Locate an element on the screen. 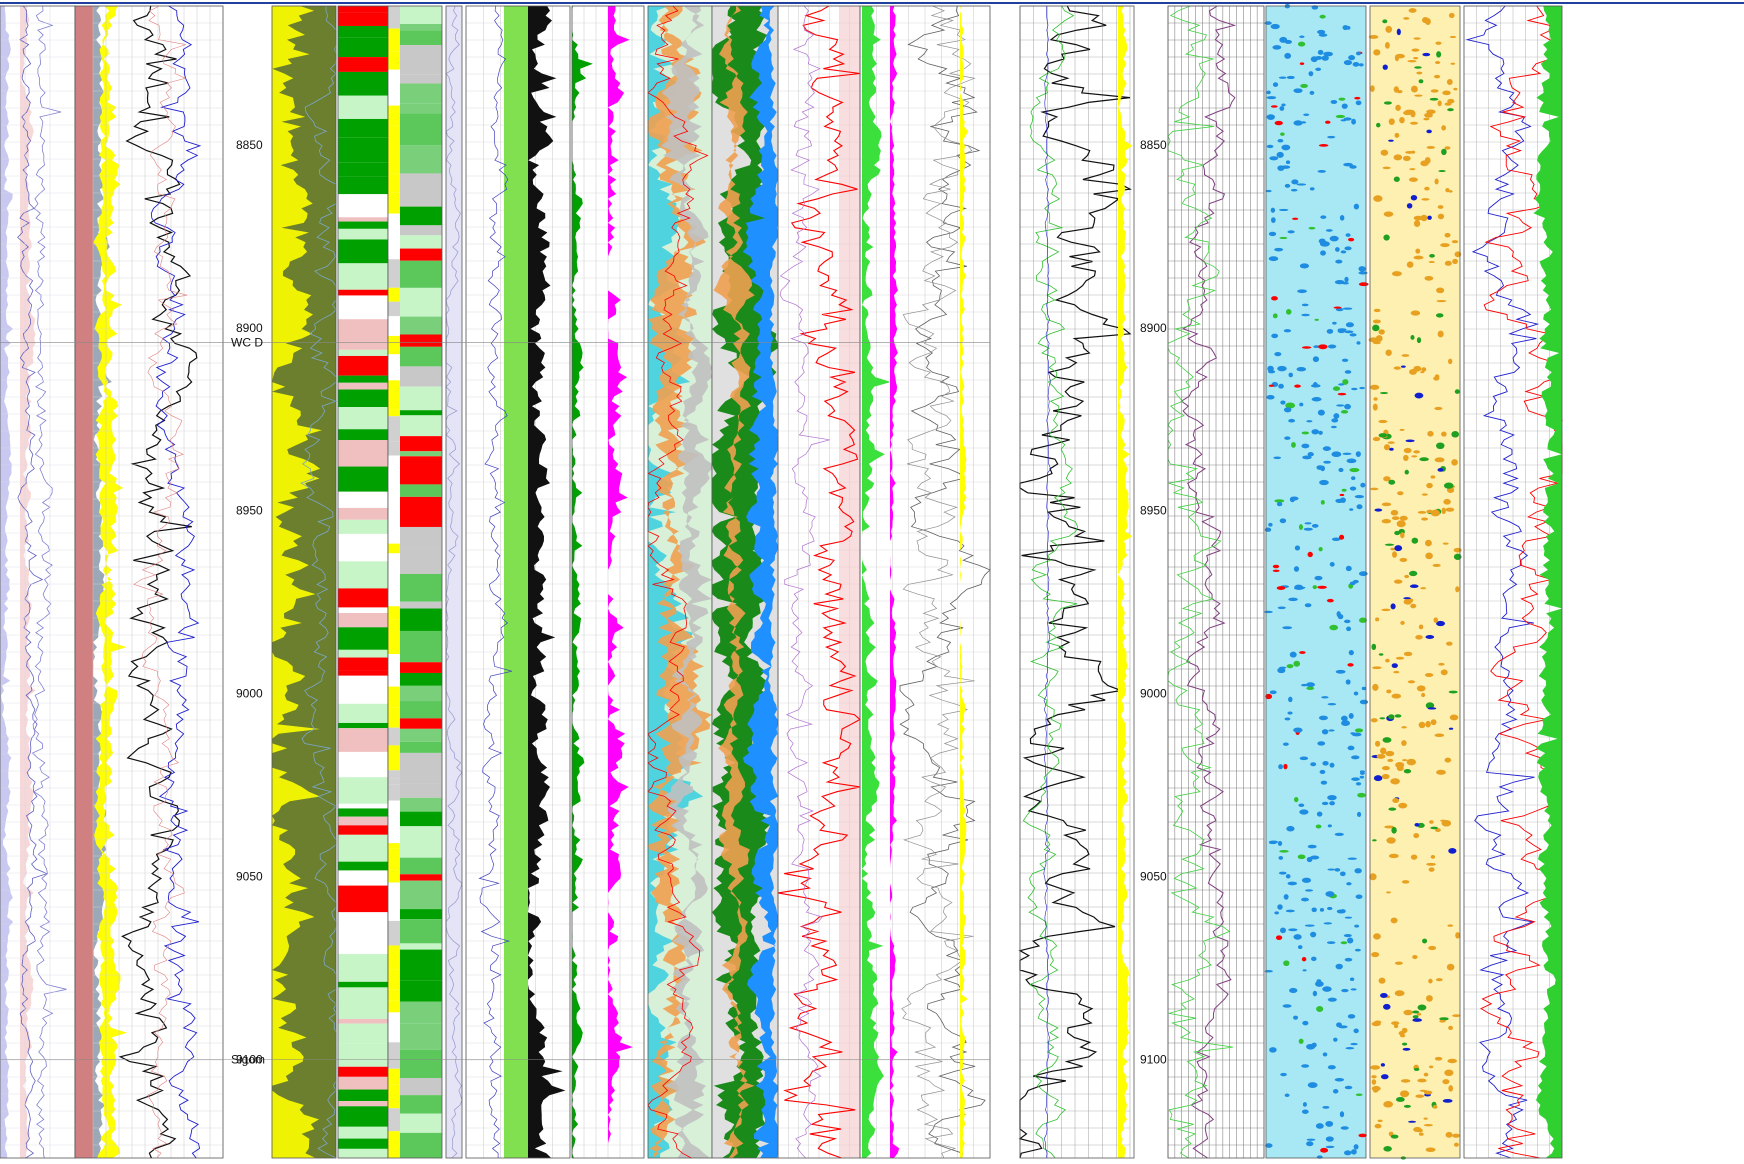 The width and height of the screenshot is (1744, 1164). track-border is located at coordinates (1415, 582).